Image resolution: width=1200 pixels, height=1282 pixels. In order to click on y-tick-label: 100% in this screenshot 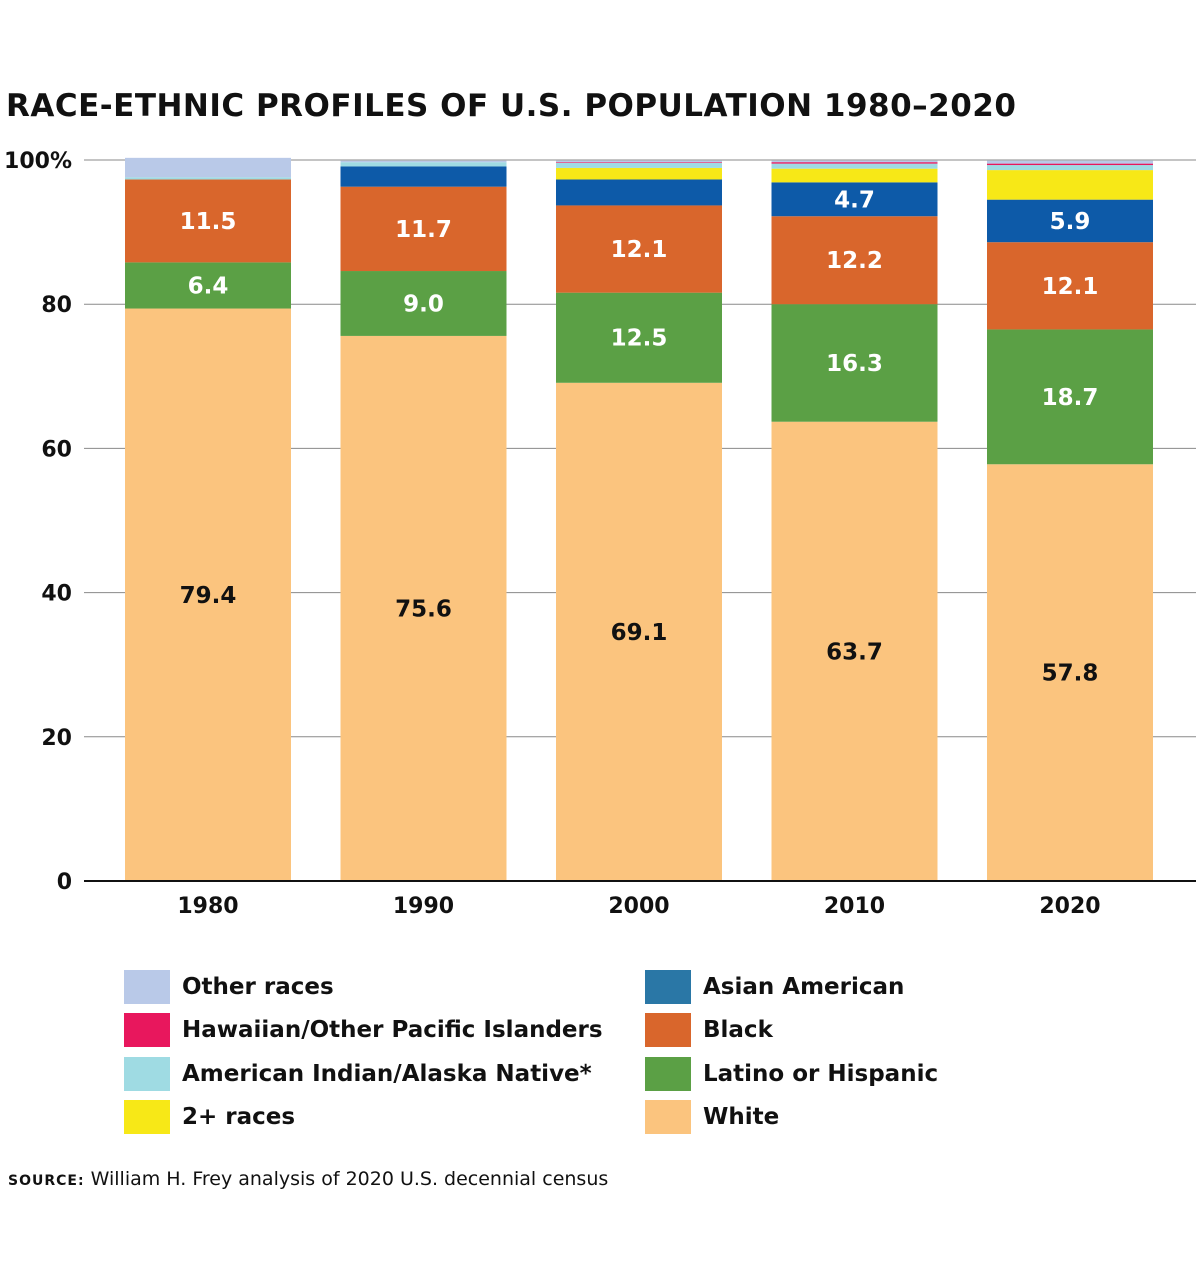, I will do `click(38, 161)`.